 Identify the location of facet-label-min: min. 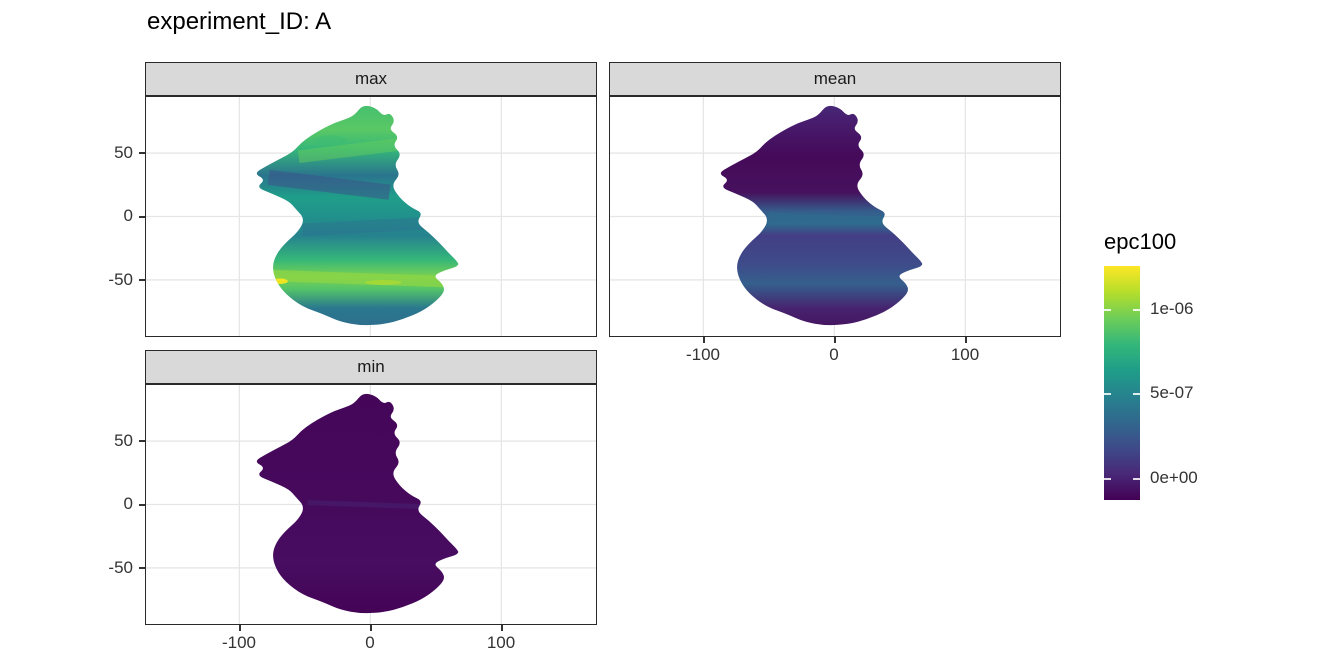
(371, 366).